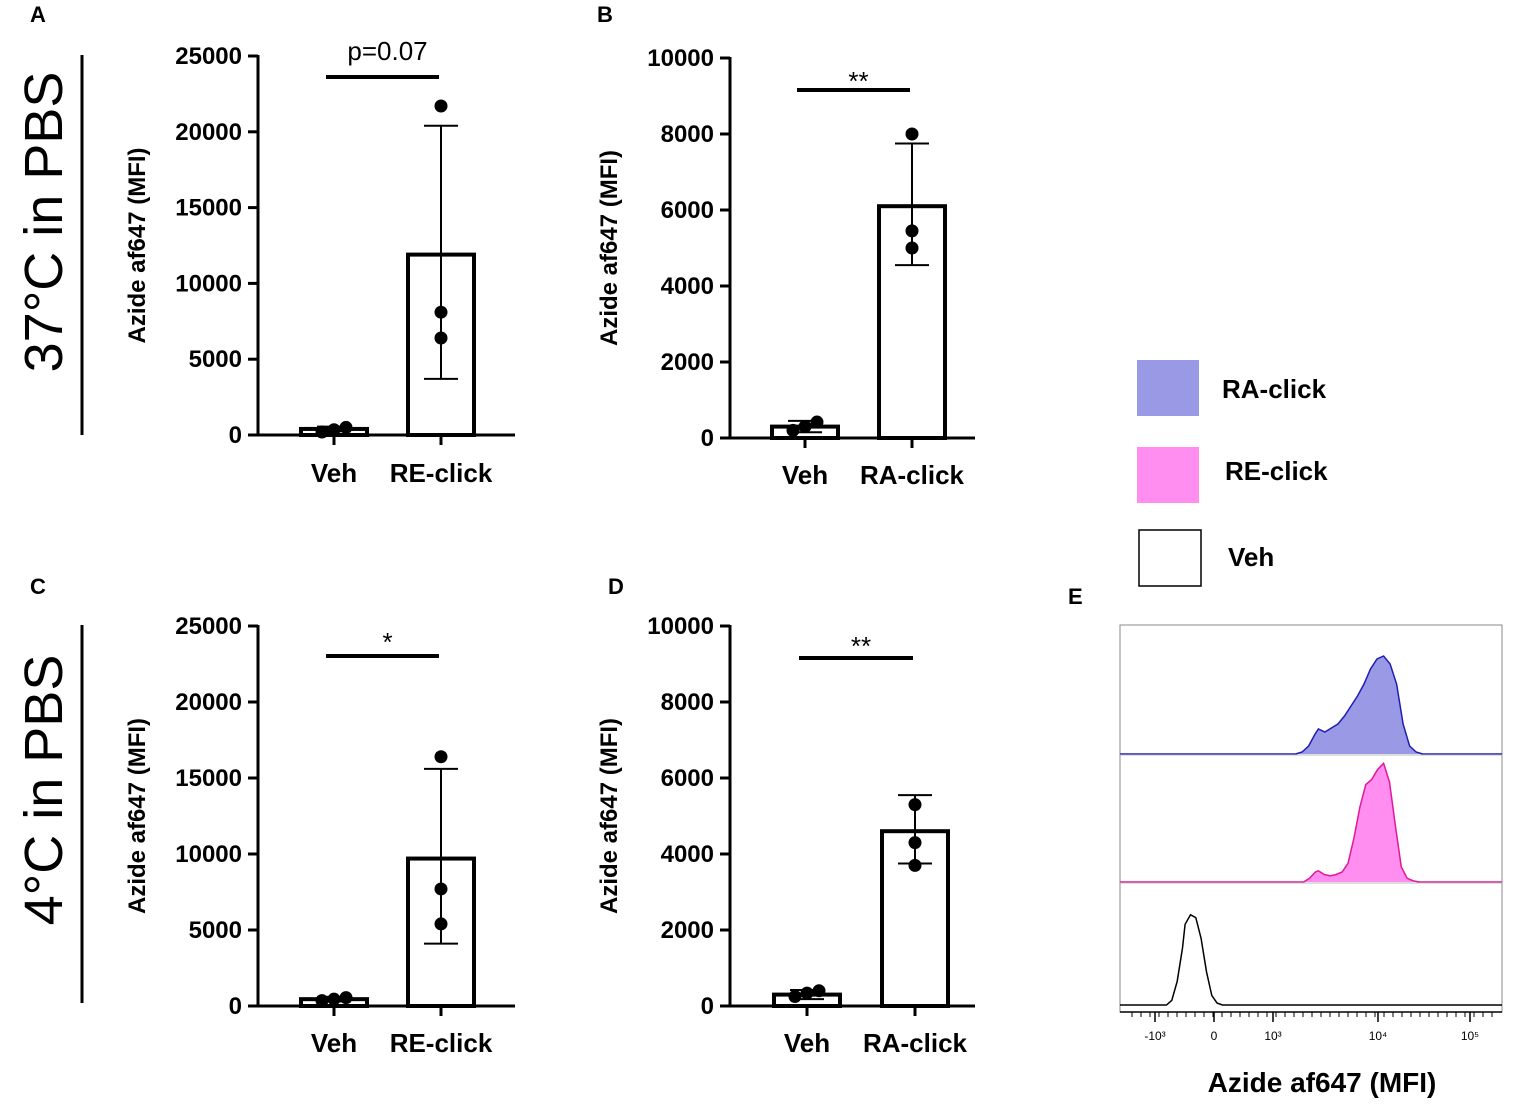  Describe the element at coordinates (1168, 388) in the screenshot. I see `legend-swatch-ra-click` at that location.